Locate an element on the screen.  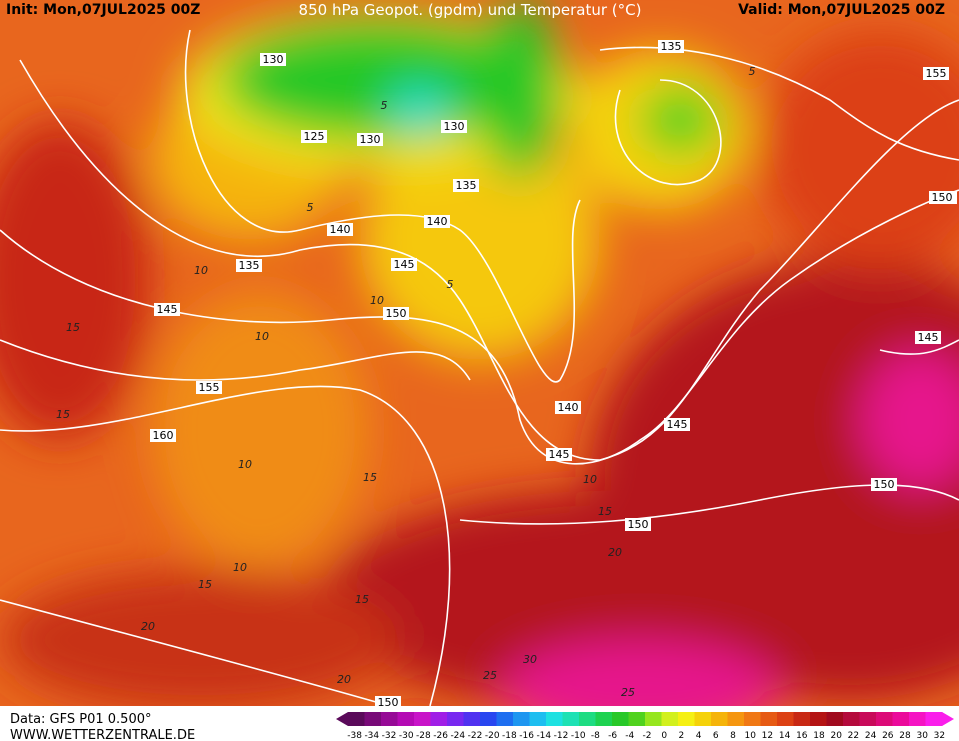
colorbar-tick-label: 18 is located at coordinates (819, 736).